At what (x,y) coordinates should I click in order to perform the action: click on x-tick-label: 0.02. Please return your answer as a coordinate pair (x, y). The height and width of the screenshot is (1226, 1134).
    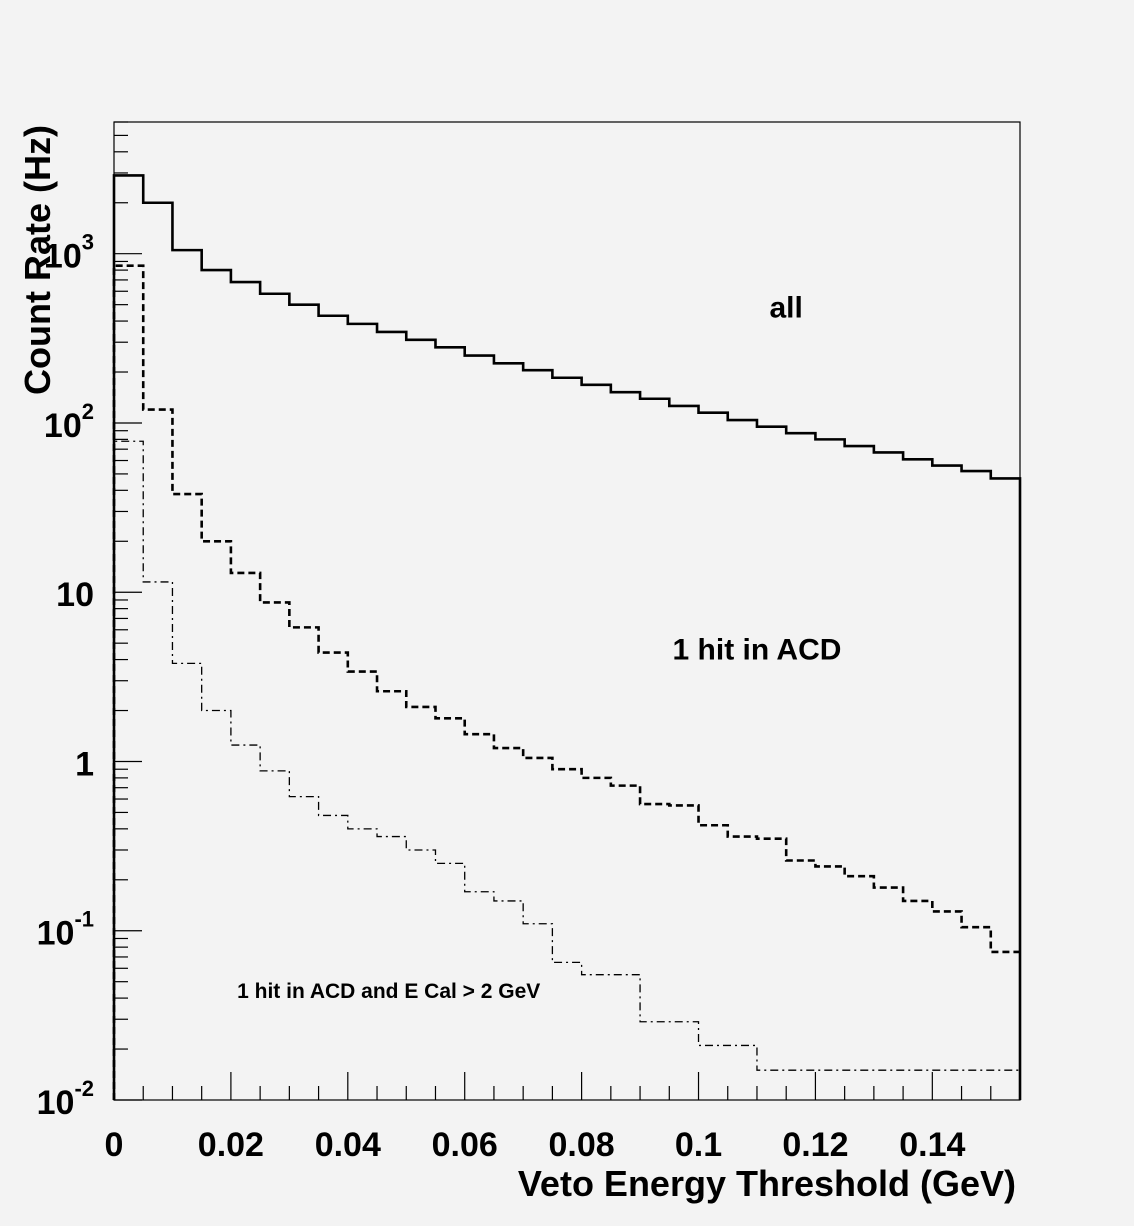
    Looking at the image, I should click on (231, 1145).